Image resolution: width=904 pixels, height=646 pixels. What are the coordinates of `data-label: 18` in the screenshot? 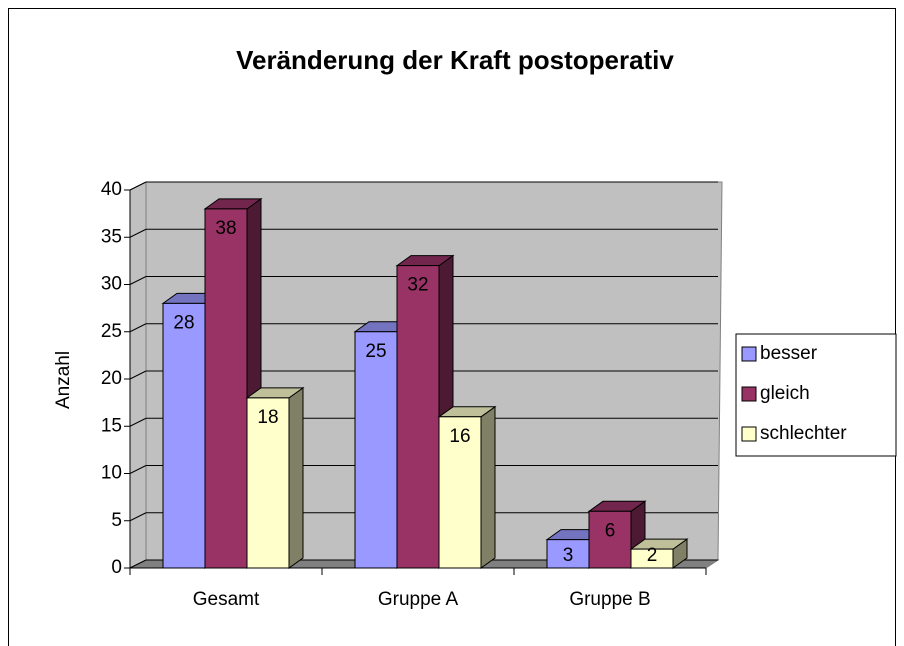 It's located at (267, 417).